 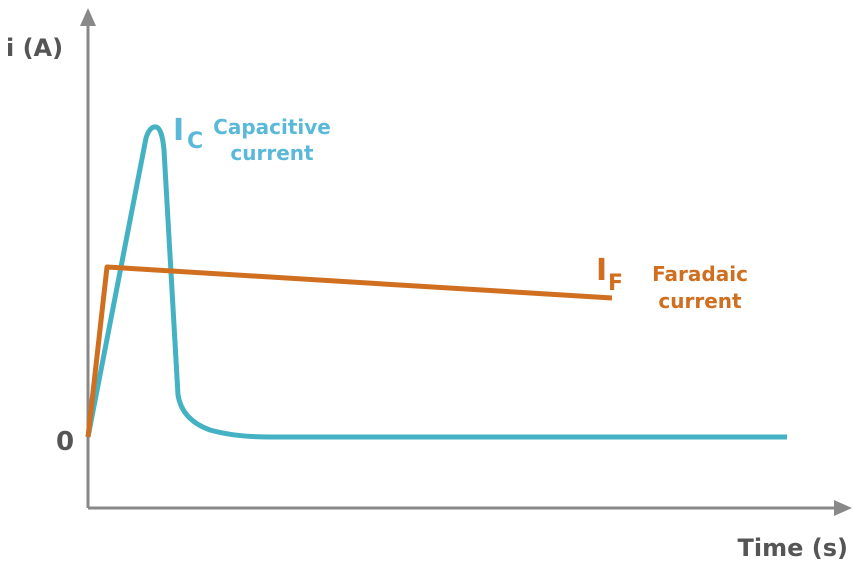 I want to click on faradaic-symbol: I, so click(x=601, y=270).